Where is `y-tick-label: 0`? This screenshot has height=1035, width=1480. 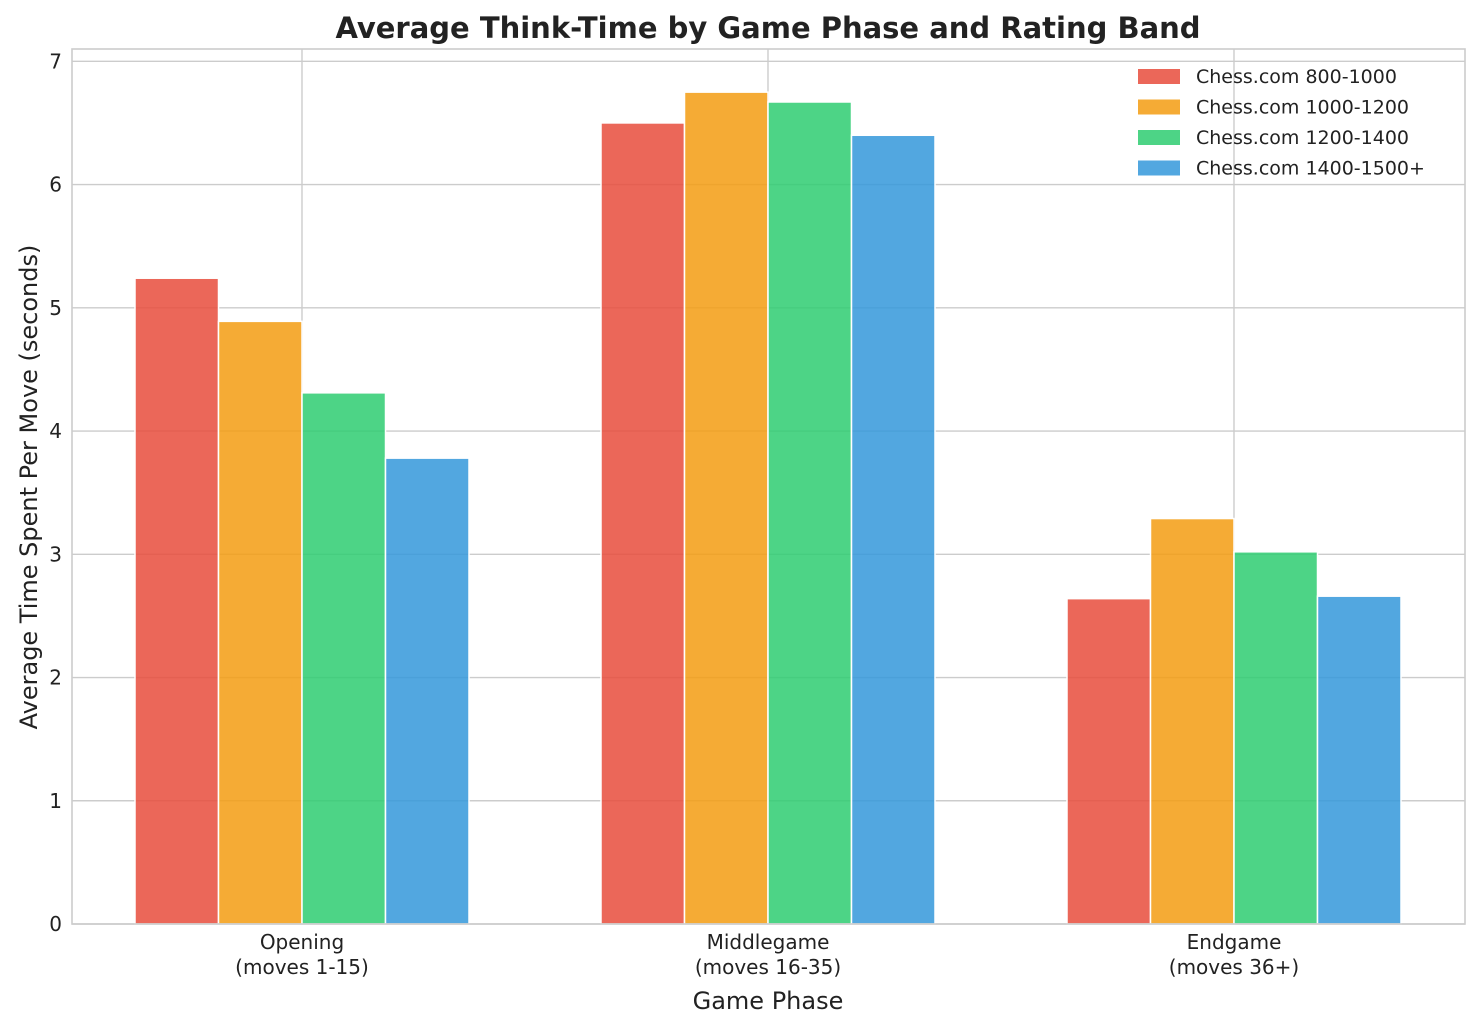
y-tick-label: 0 is located at coordinates (55, 924).